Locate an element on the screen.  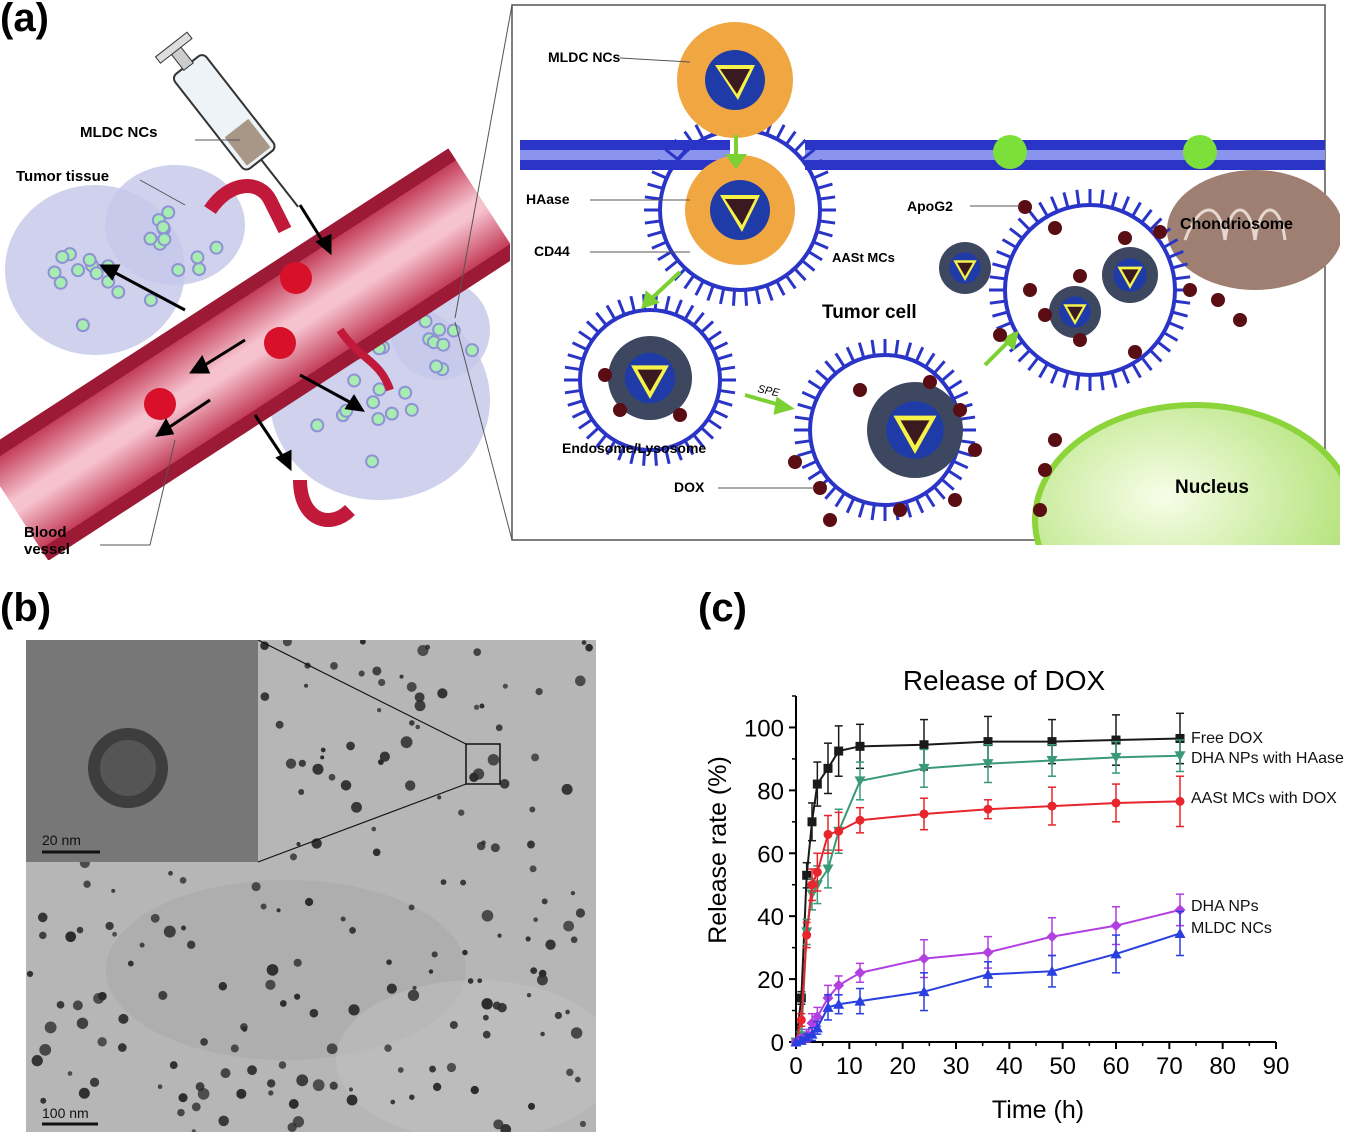
series-dha-nps: DHA NPs is located at coordinates (1024, 970).